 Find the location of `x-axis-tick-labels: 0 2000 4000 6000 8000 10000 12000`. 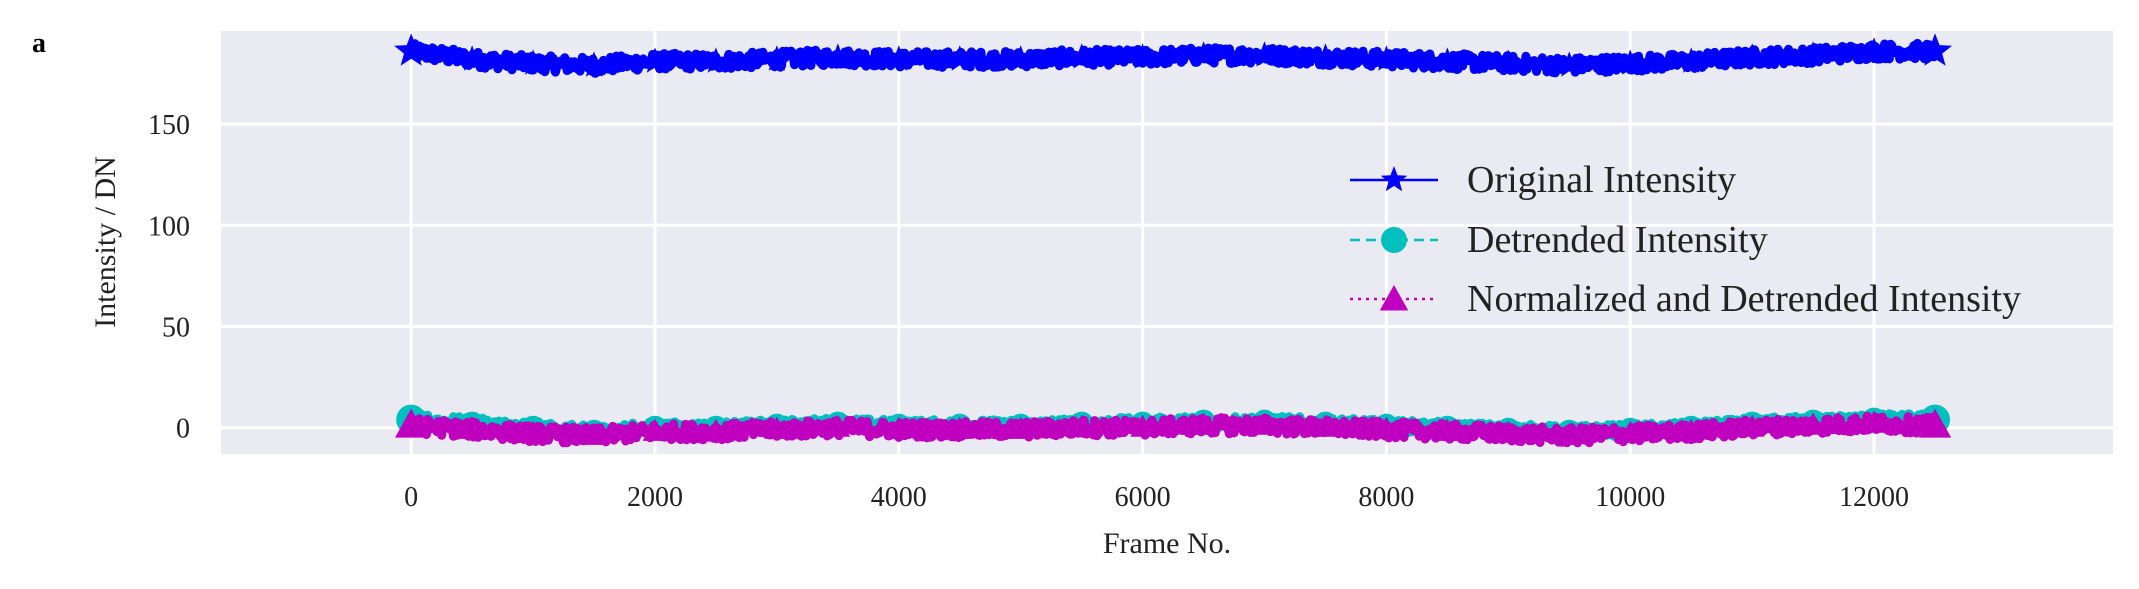

x-axis-tick-labels: 0 2000 4000 6000 8000 10000 12000 is located at coordinates (1156, 497).